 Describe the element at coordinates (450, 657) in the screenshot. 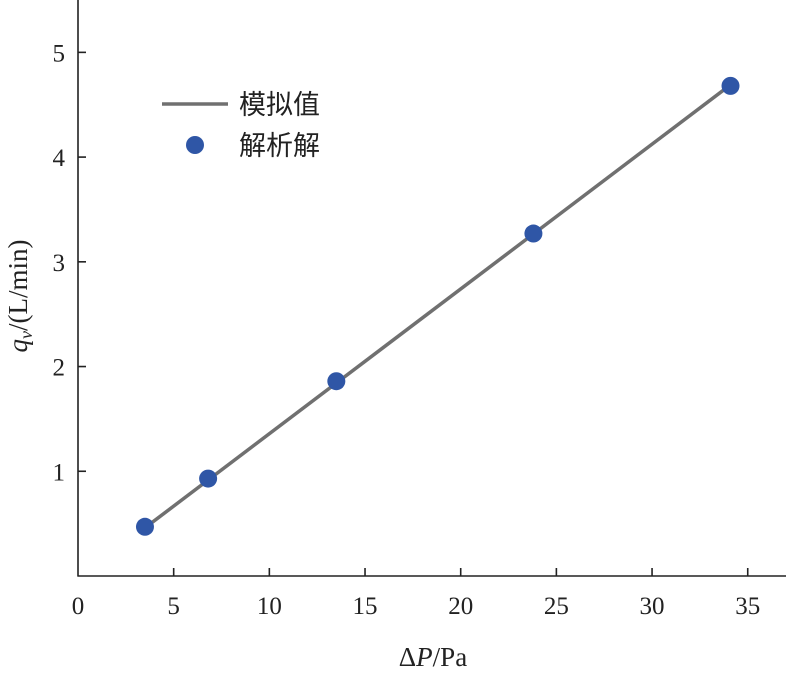

I see `x-axis-label-unit: /Pa` at that location.